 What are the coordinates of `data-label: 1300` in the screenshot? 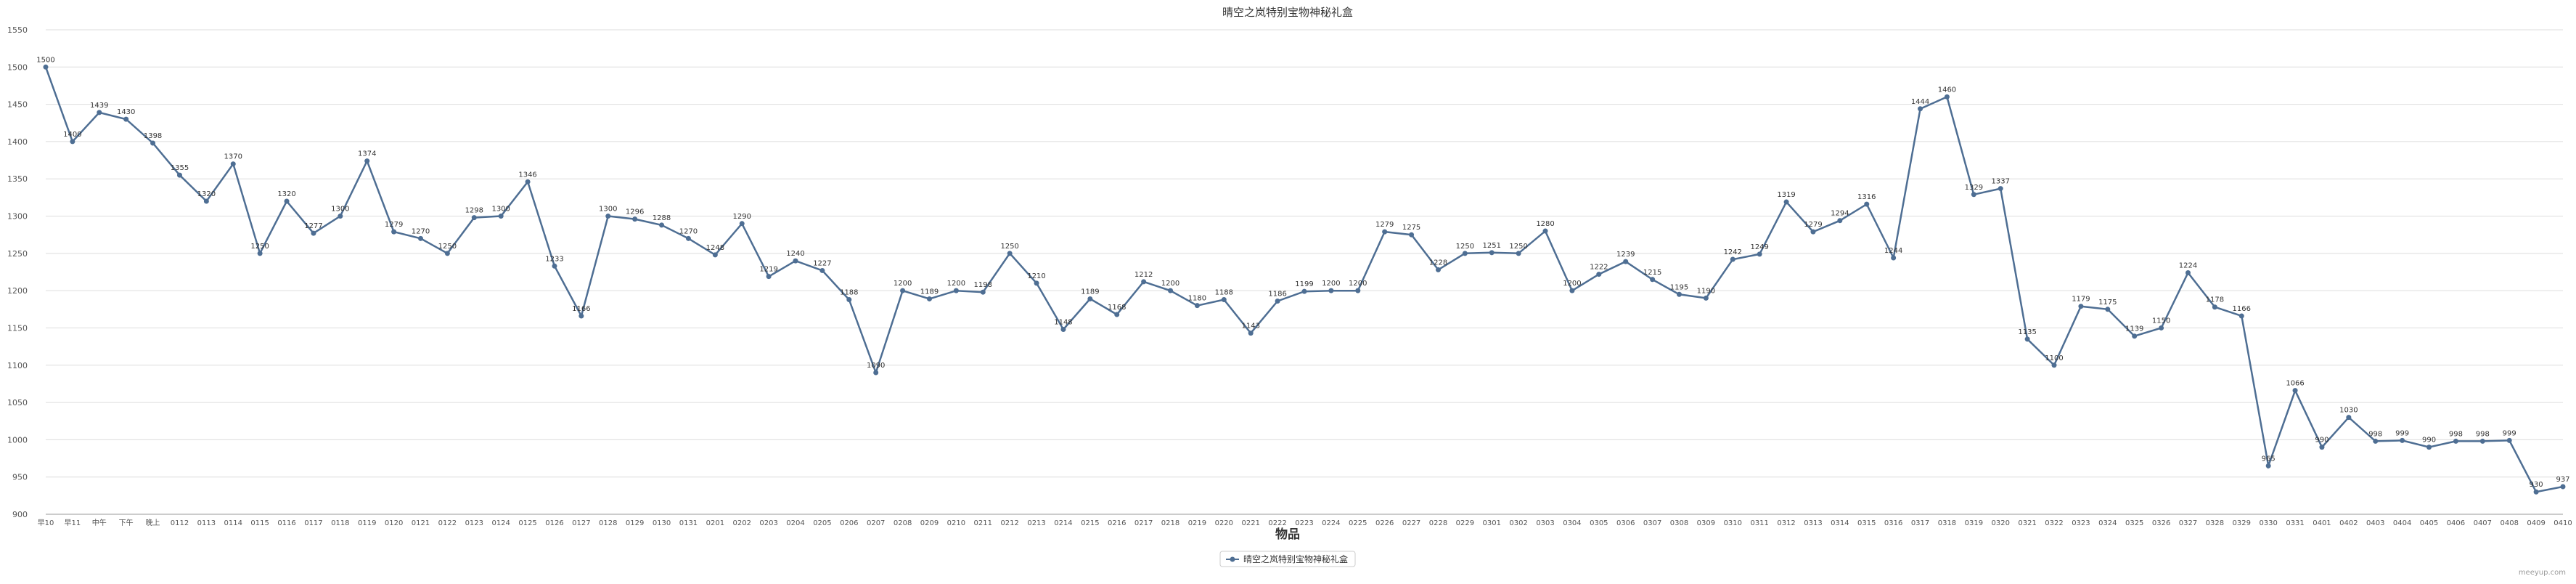 It's located at (340, 210).